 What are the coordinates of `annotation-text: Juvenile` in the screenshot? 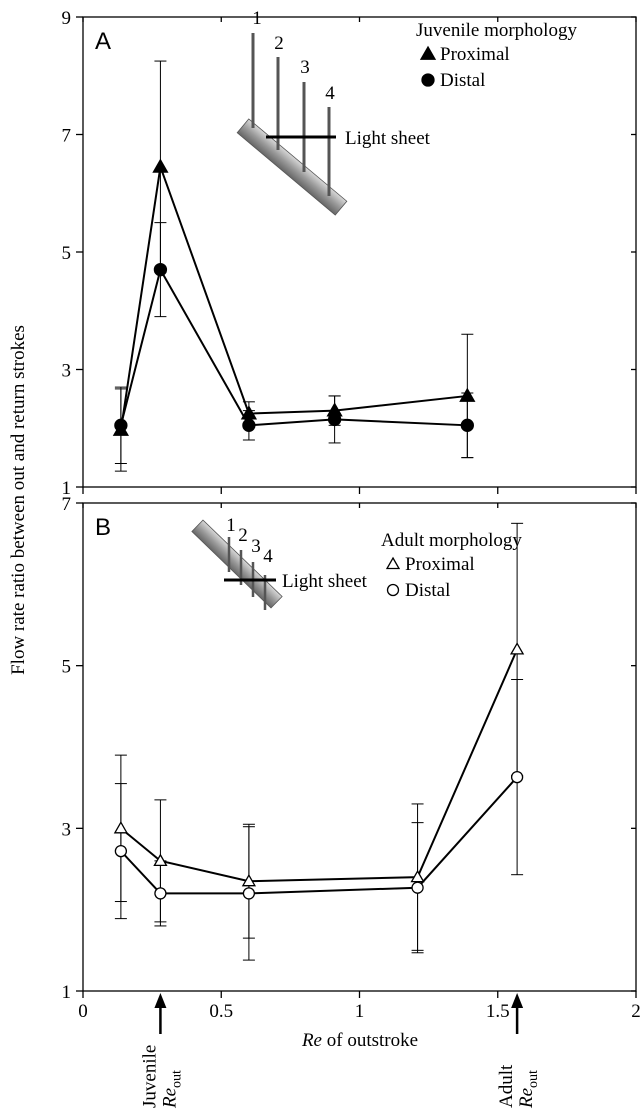 It's located at (149, 1076).